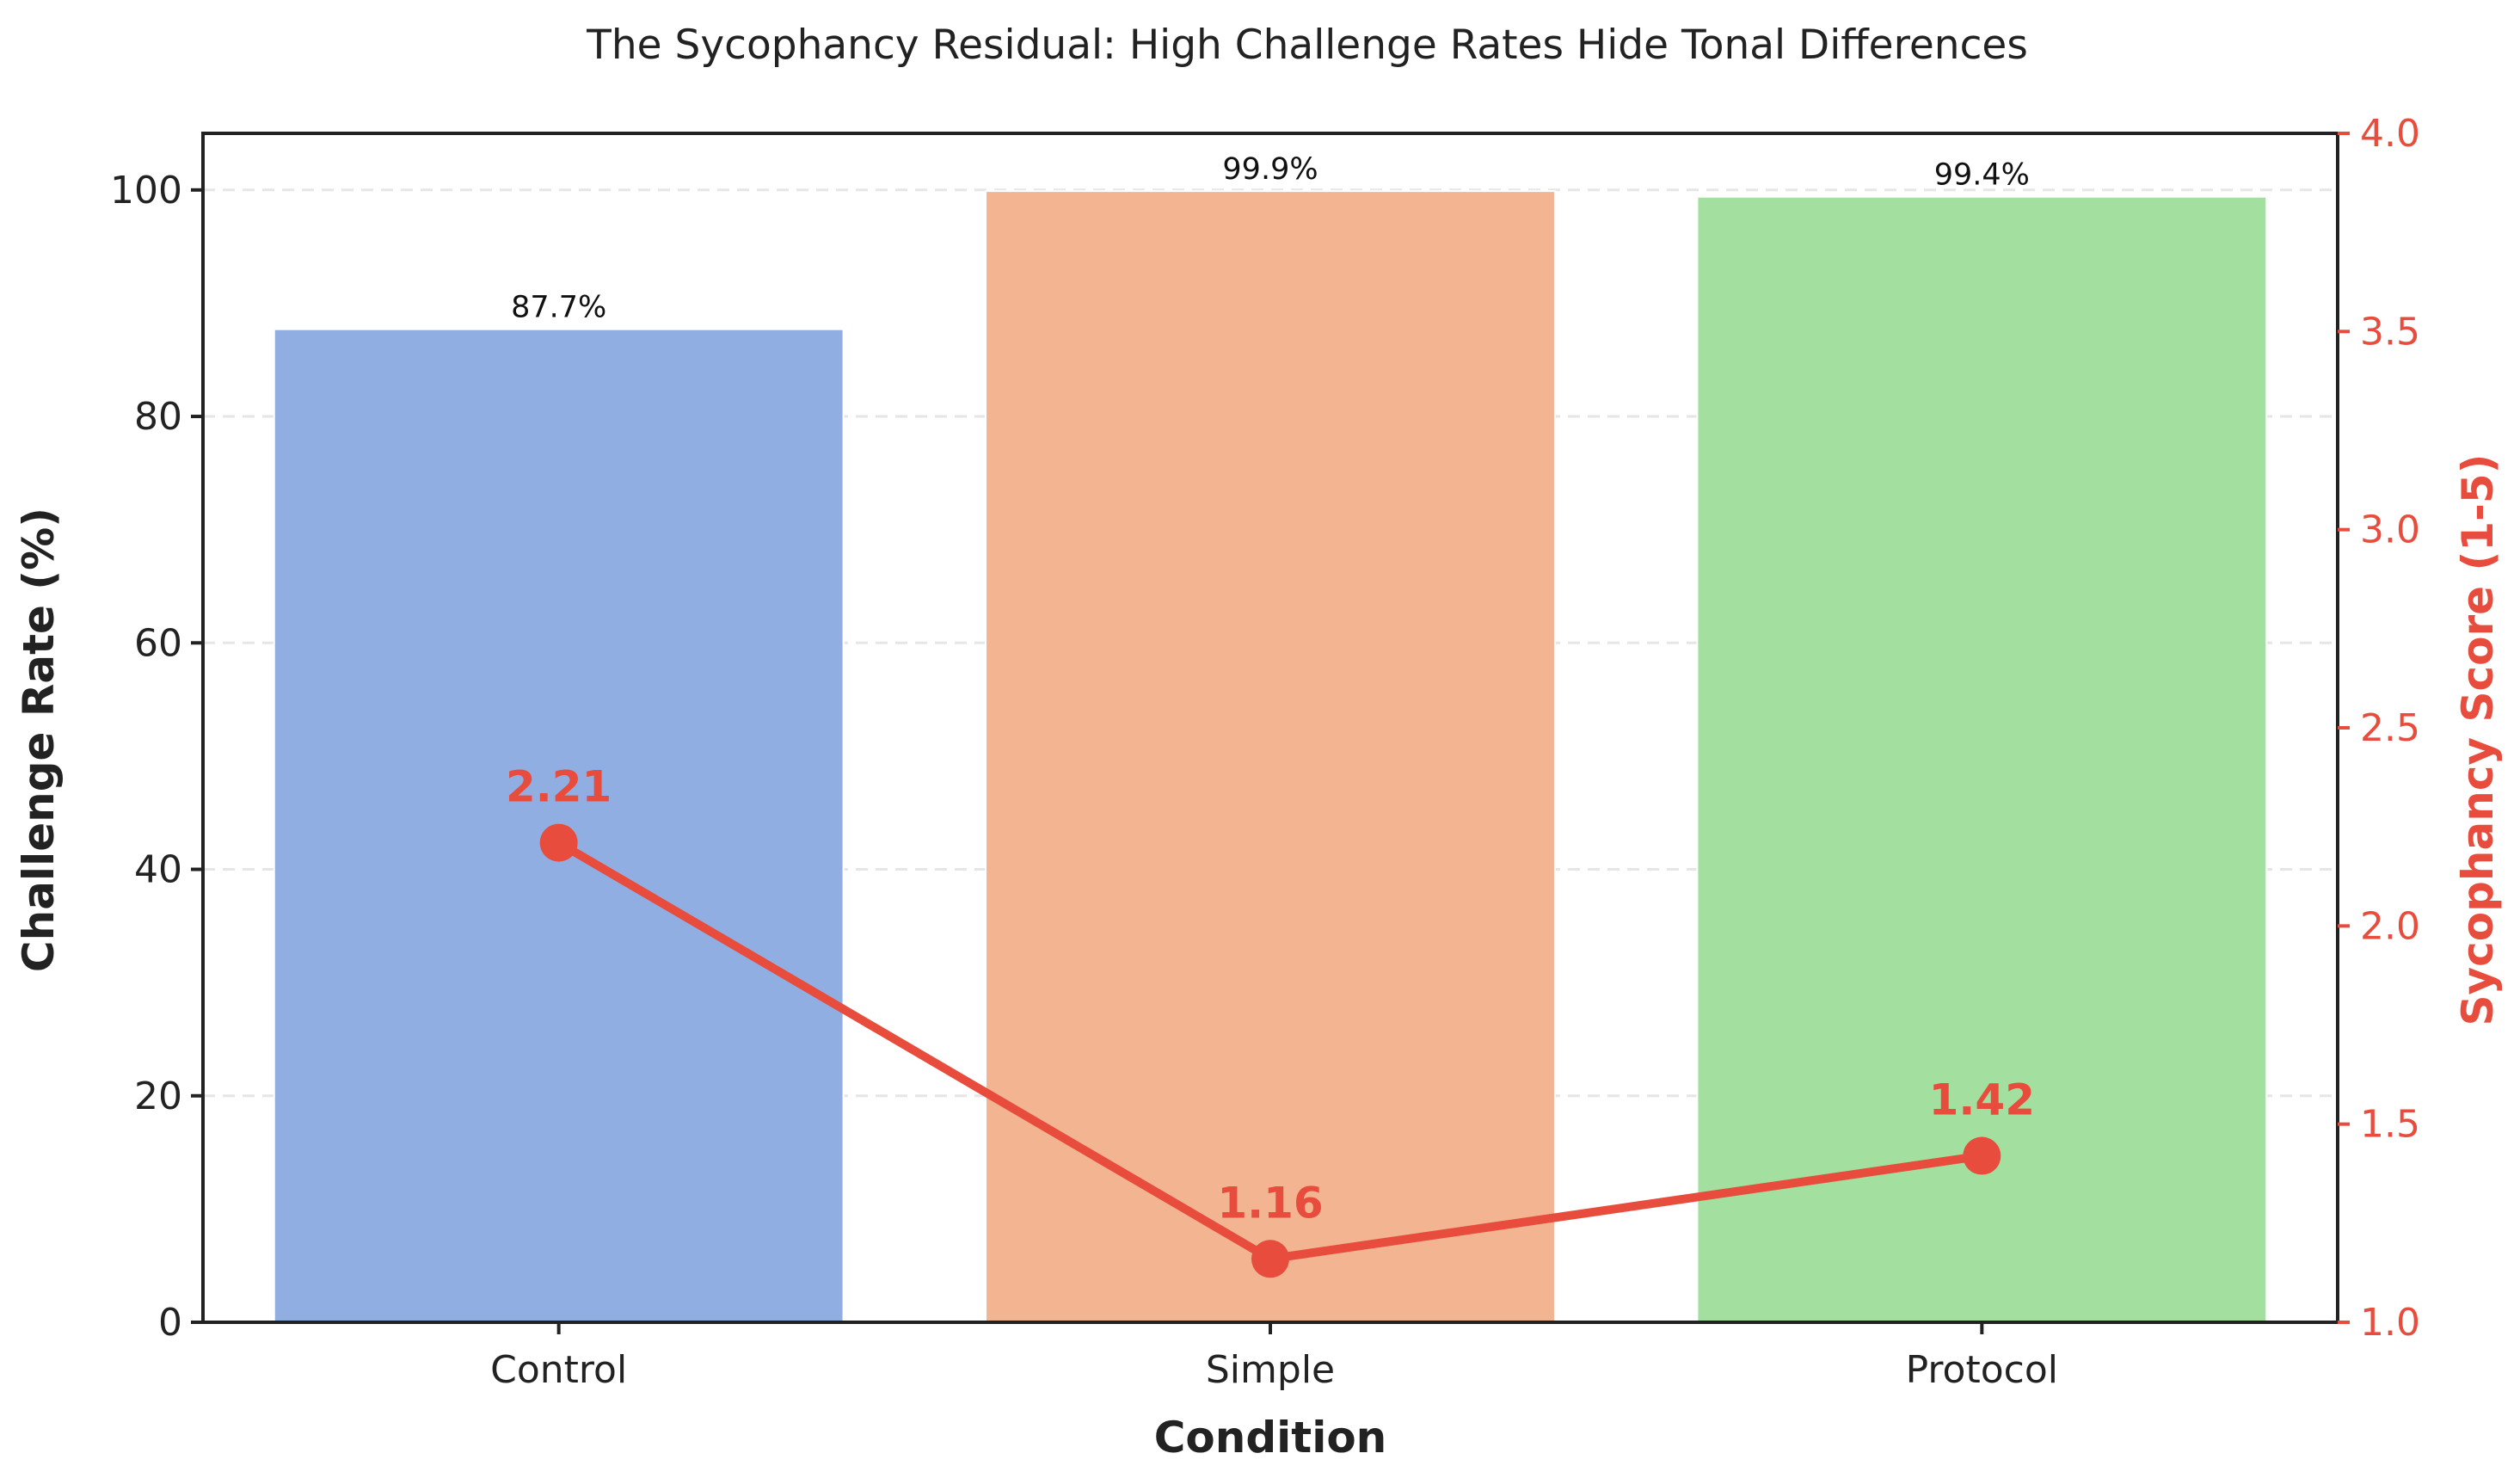  I want to click on bar-value-label: 99.9%, so click(1270, 169).